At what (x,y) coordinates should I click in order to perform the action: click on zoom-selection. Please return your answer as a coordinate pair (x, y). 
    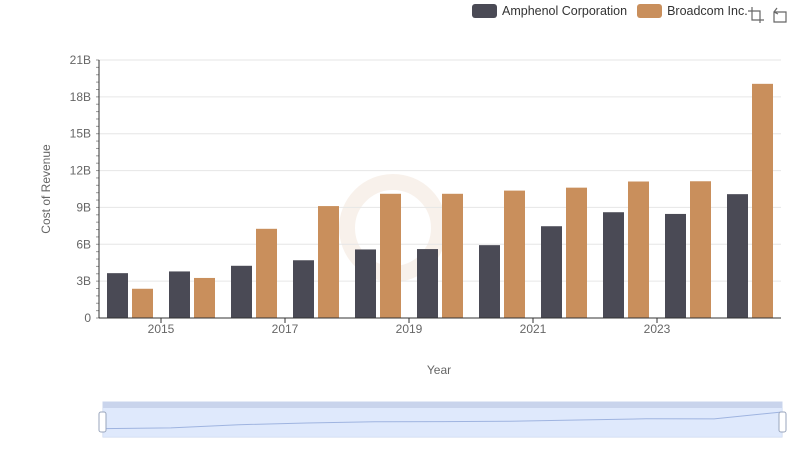
    Looking at the image, I should click on (442, 422).